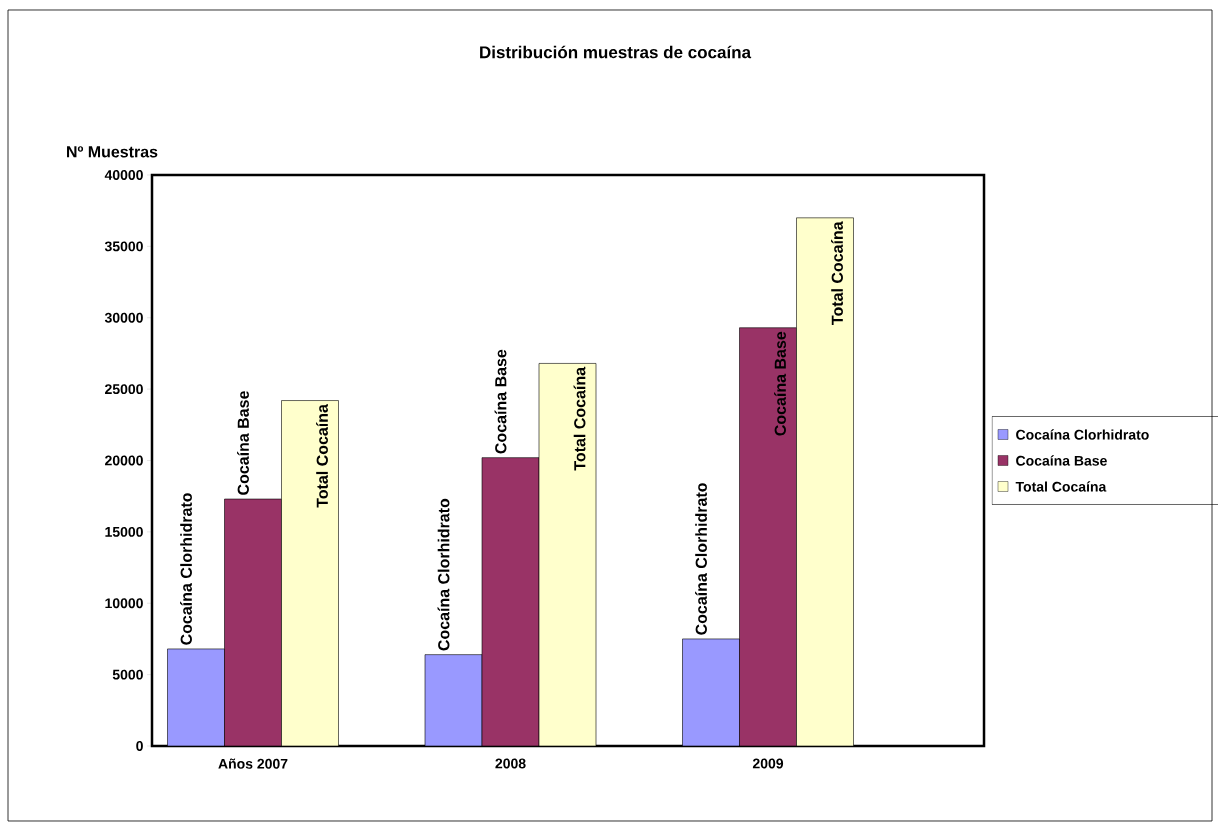 Image resolution: width=1218 pixels, height=825 pixels. I want to click on legend-label: Cocaína Clorhidrato, so click(1082, 434).